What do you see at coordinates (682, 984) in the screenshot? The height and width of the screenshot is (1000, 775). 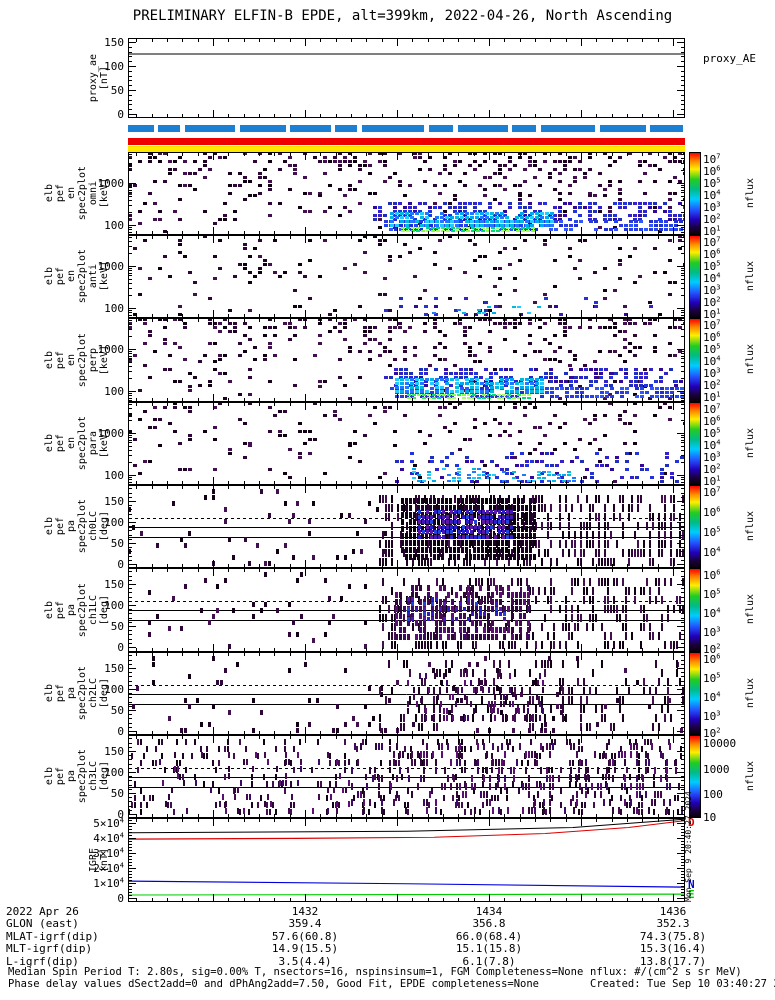 I see `footer-created-timestamp: Created: Tue Sep 10 03:40:27 2024` at bounding box center [682, 984].